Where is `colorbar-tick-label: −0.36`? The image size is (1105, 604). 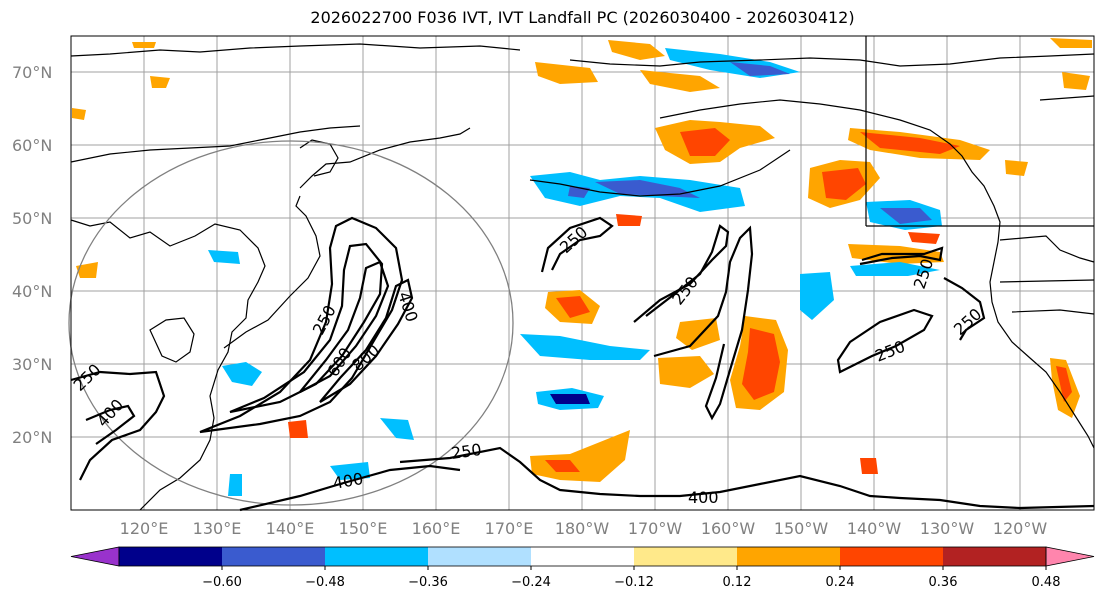
colorbar-tick-label: −0.36 is located at coordinates (428, 582).